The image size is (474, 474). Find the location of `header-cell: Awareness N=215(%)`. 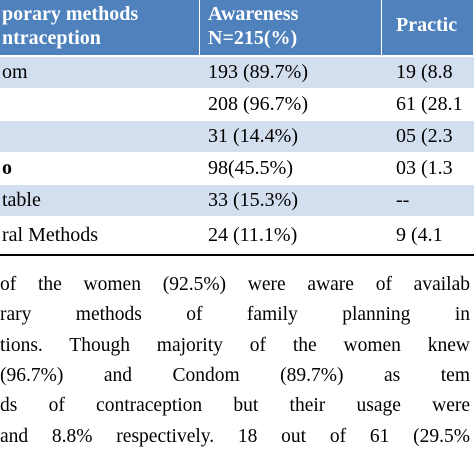

header-cell: Awareness N=215(%) is located at coordinates (291, 27).